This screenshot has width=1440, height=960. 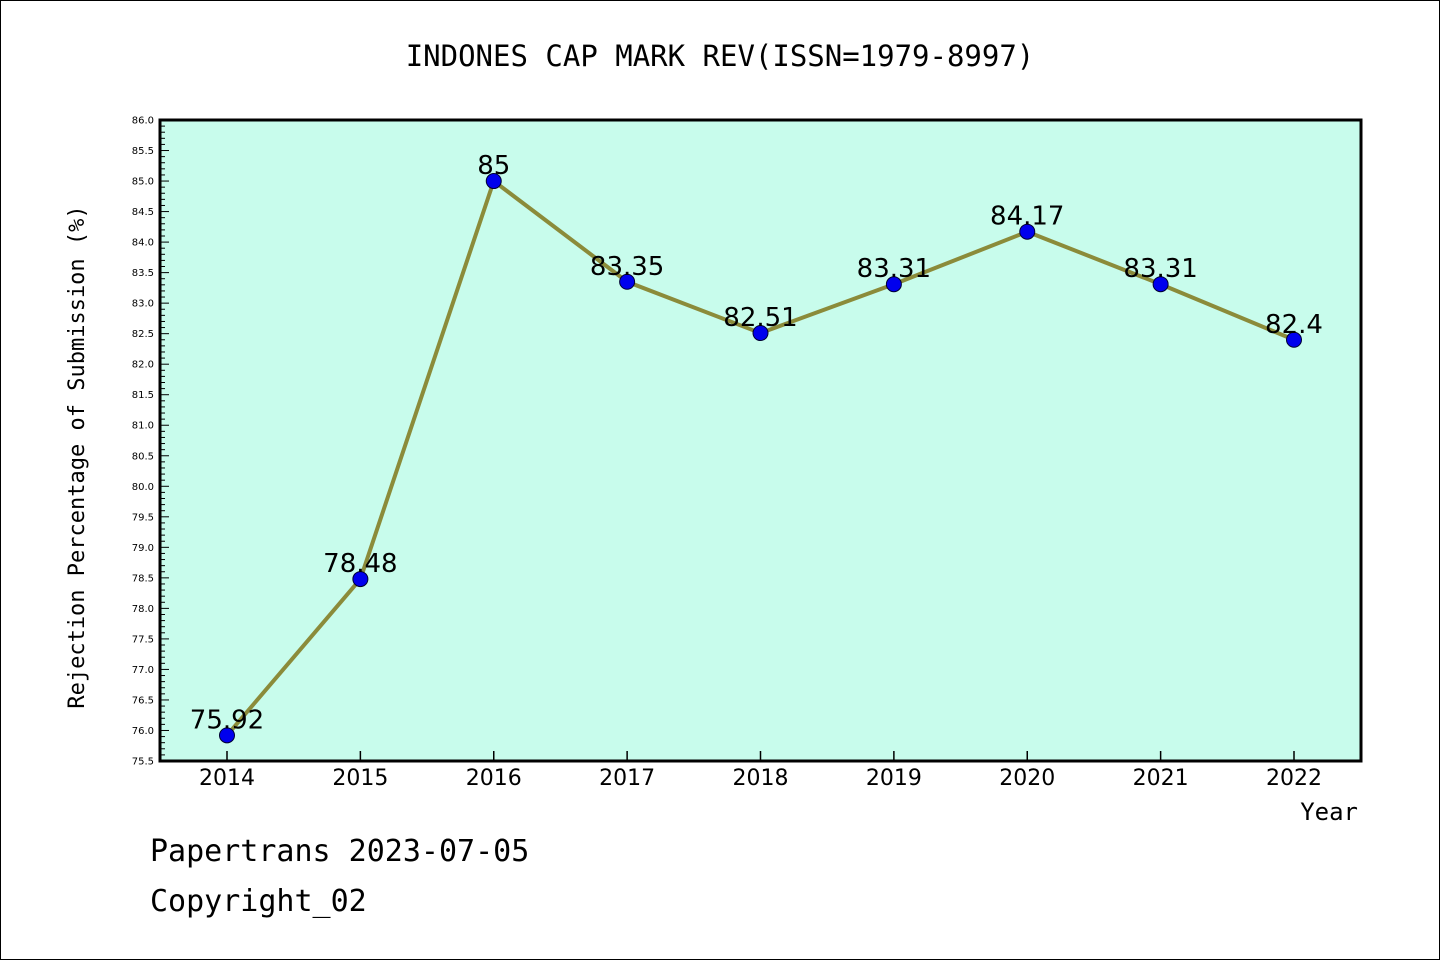 I want to click on y-tick-label: 83.0, so click(x=143, y=304).